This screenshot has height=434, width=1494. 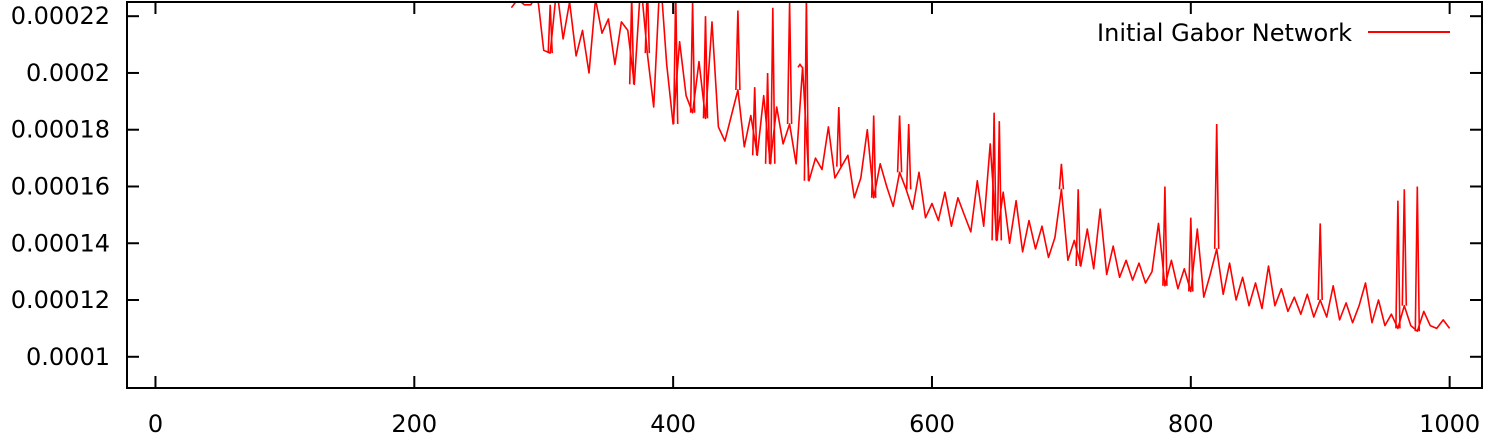 I want to click on x-tick-label: 0, so click(x=155, y=422).